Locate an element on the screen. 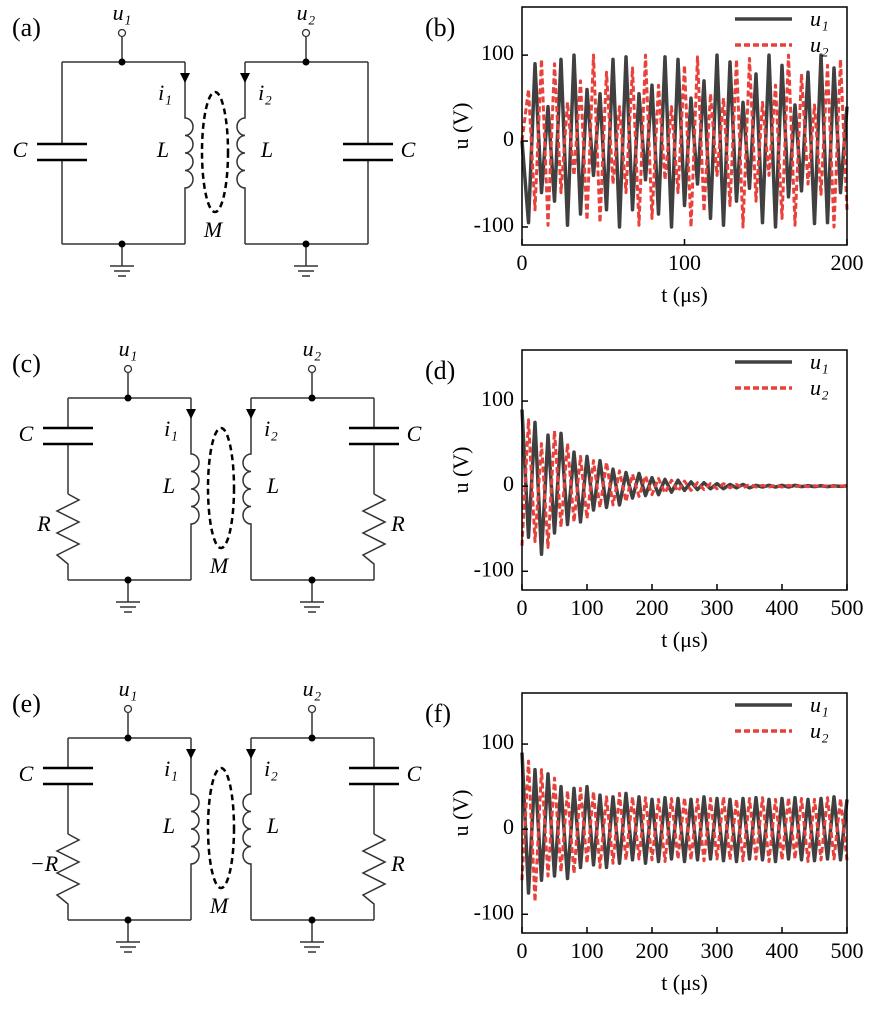 Image resolution: width=885 pixels, height=1018 pixels. panel-label: (c) is located at coordinates (26, 363).